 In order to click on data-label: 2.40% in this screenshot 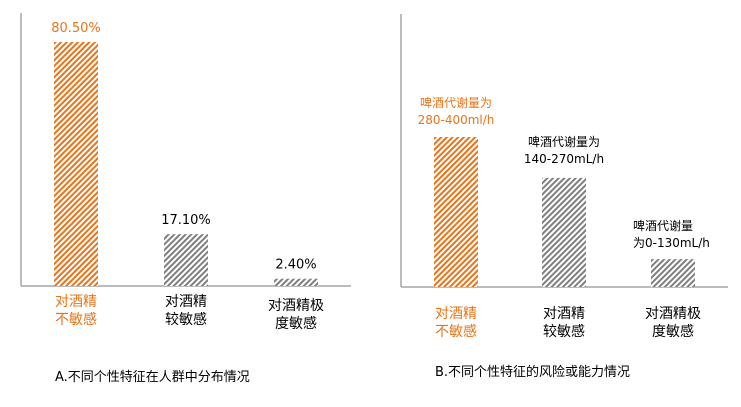, I will do `click(295, 265)`.